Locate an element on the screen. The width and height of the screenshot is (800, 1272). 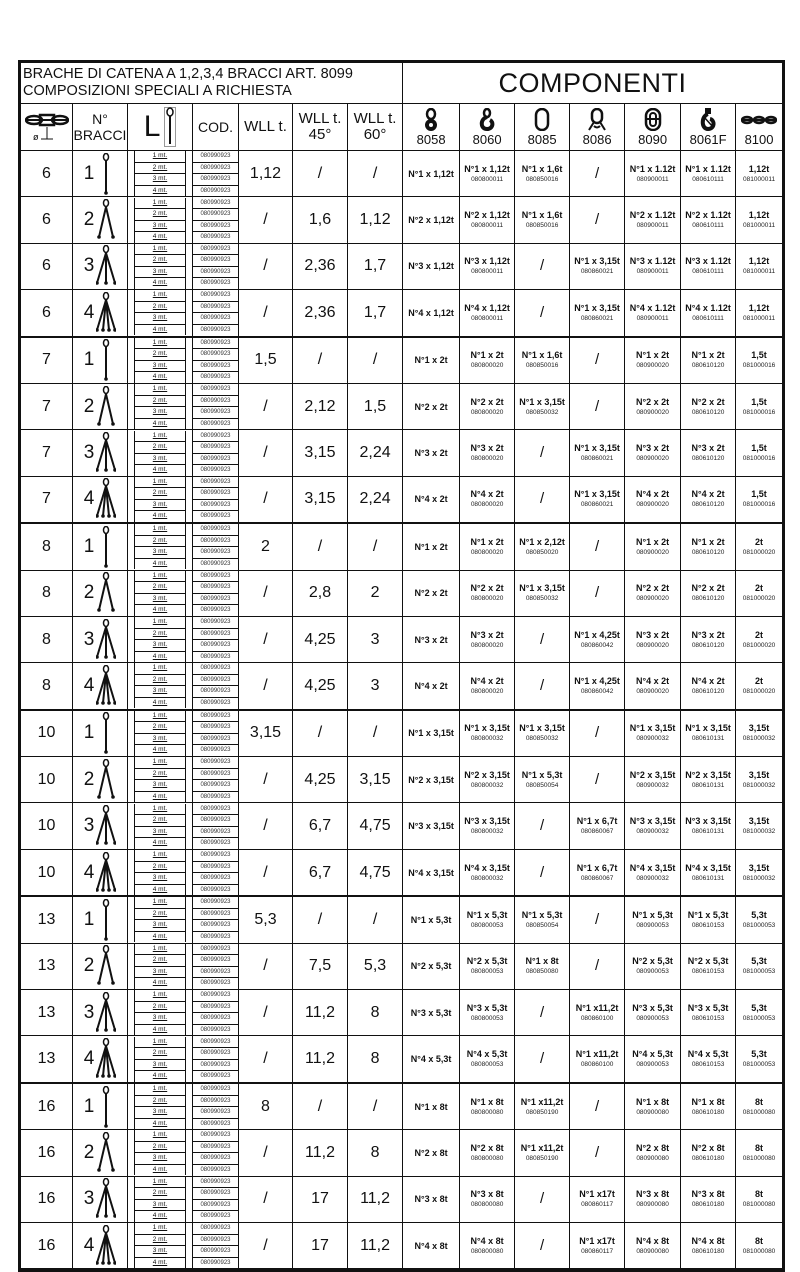
component-article-code: 080860021 is located at coordinates (597, 505).